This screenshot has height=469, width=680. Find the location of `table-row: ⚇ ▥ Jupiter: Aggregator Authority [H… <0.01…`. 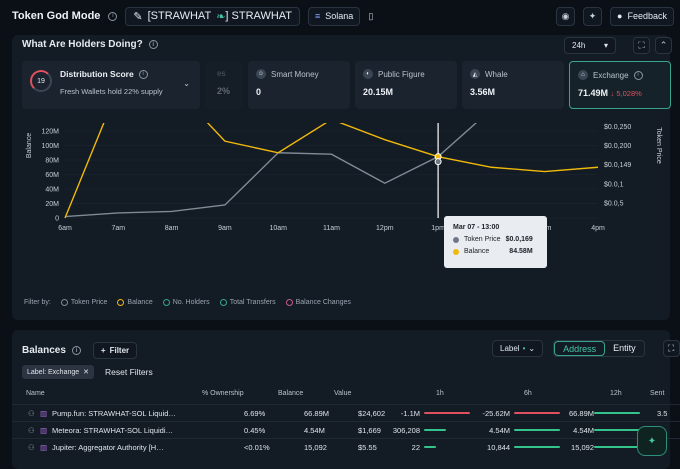

table-row: ⚇ ▥ Jupiter: Aggregator Authority [H… <0.01… is located at coordinates (346, 446).